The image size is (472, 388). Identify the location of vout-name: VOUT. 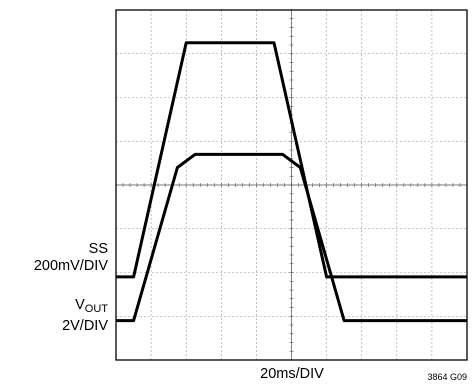
(91, 306).